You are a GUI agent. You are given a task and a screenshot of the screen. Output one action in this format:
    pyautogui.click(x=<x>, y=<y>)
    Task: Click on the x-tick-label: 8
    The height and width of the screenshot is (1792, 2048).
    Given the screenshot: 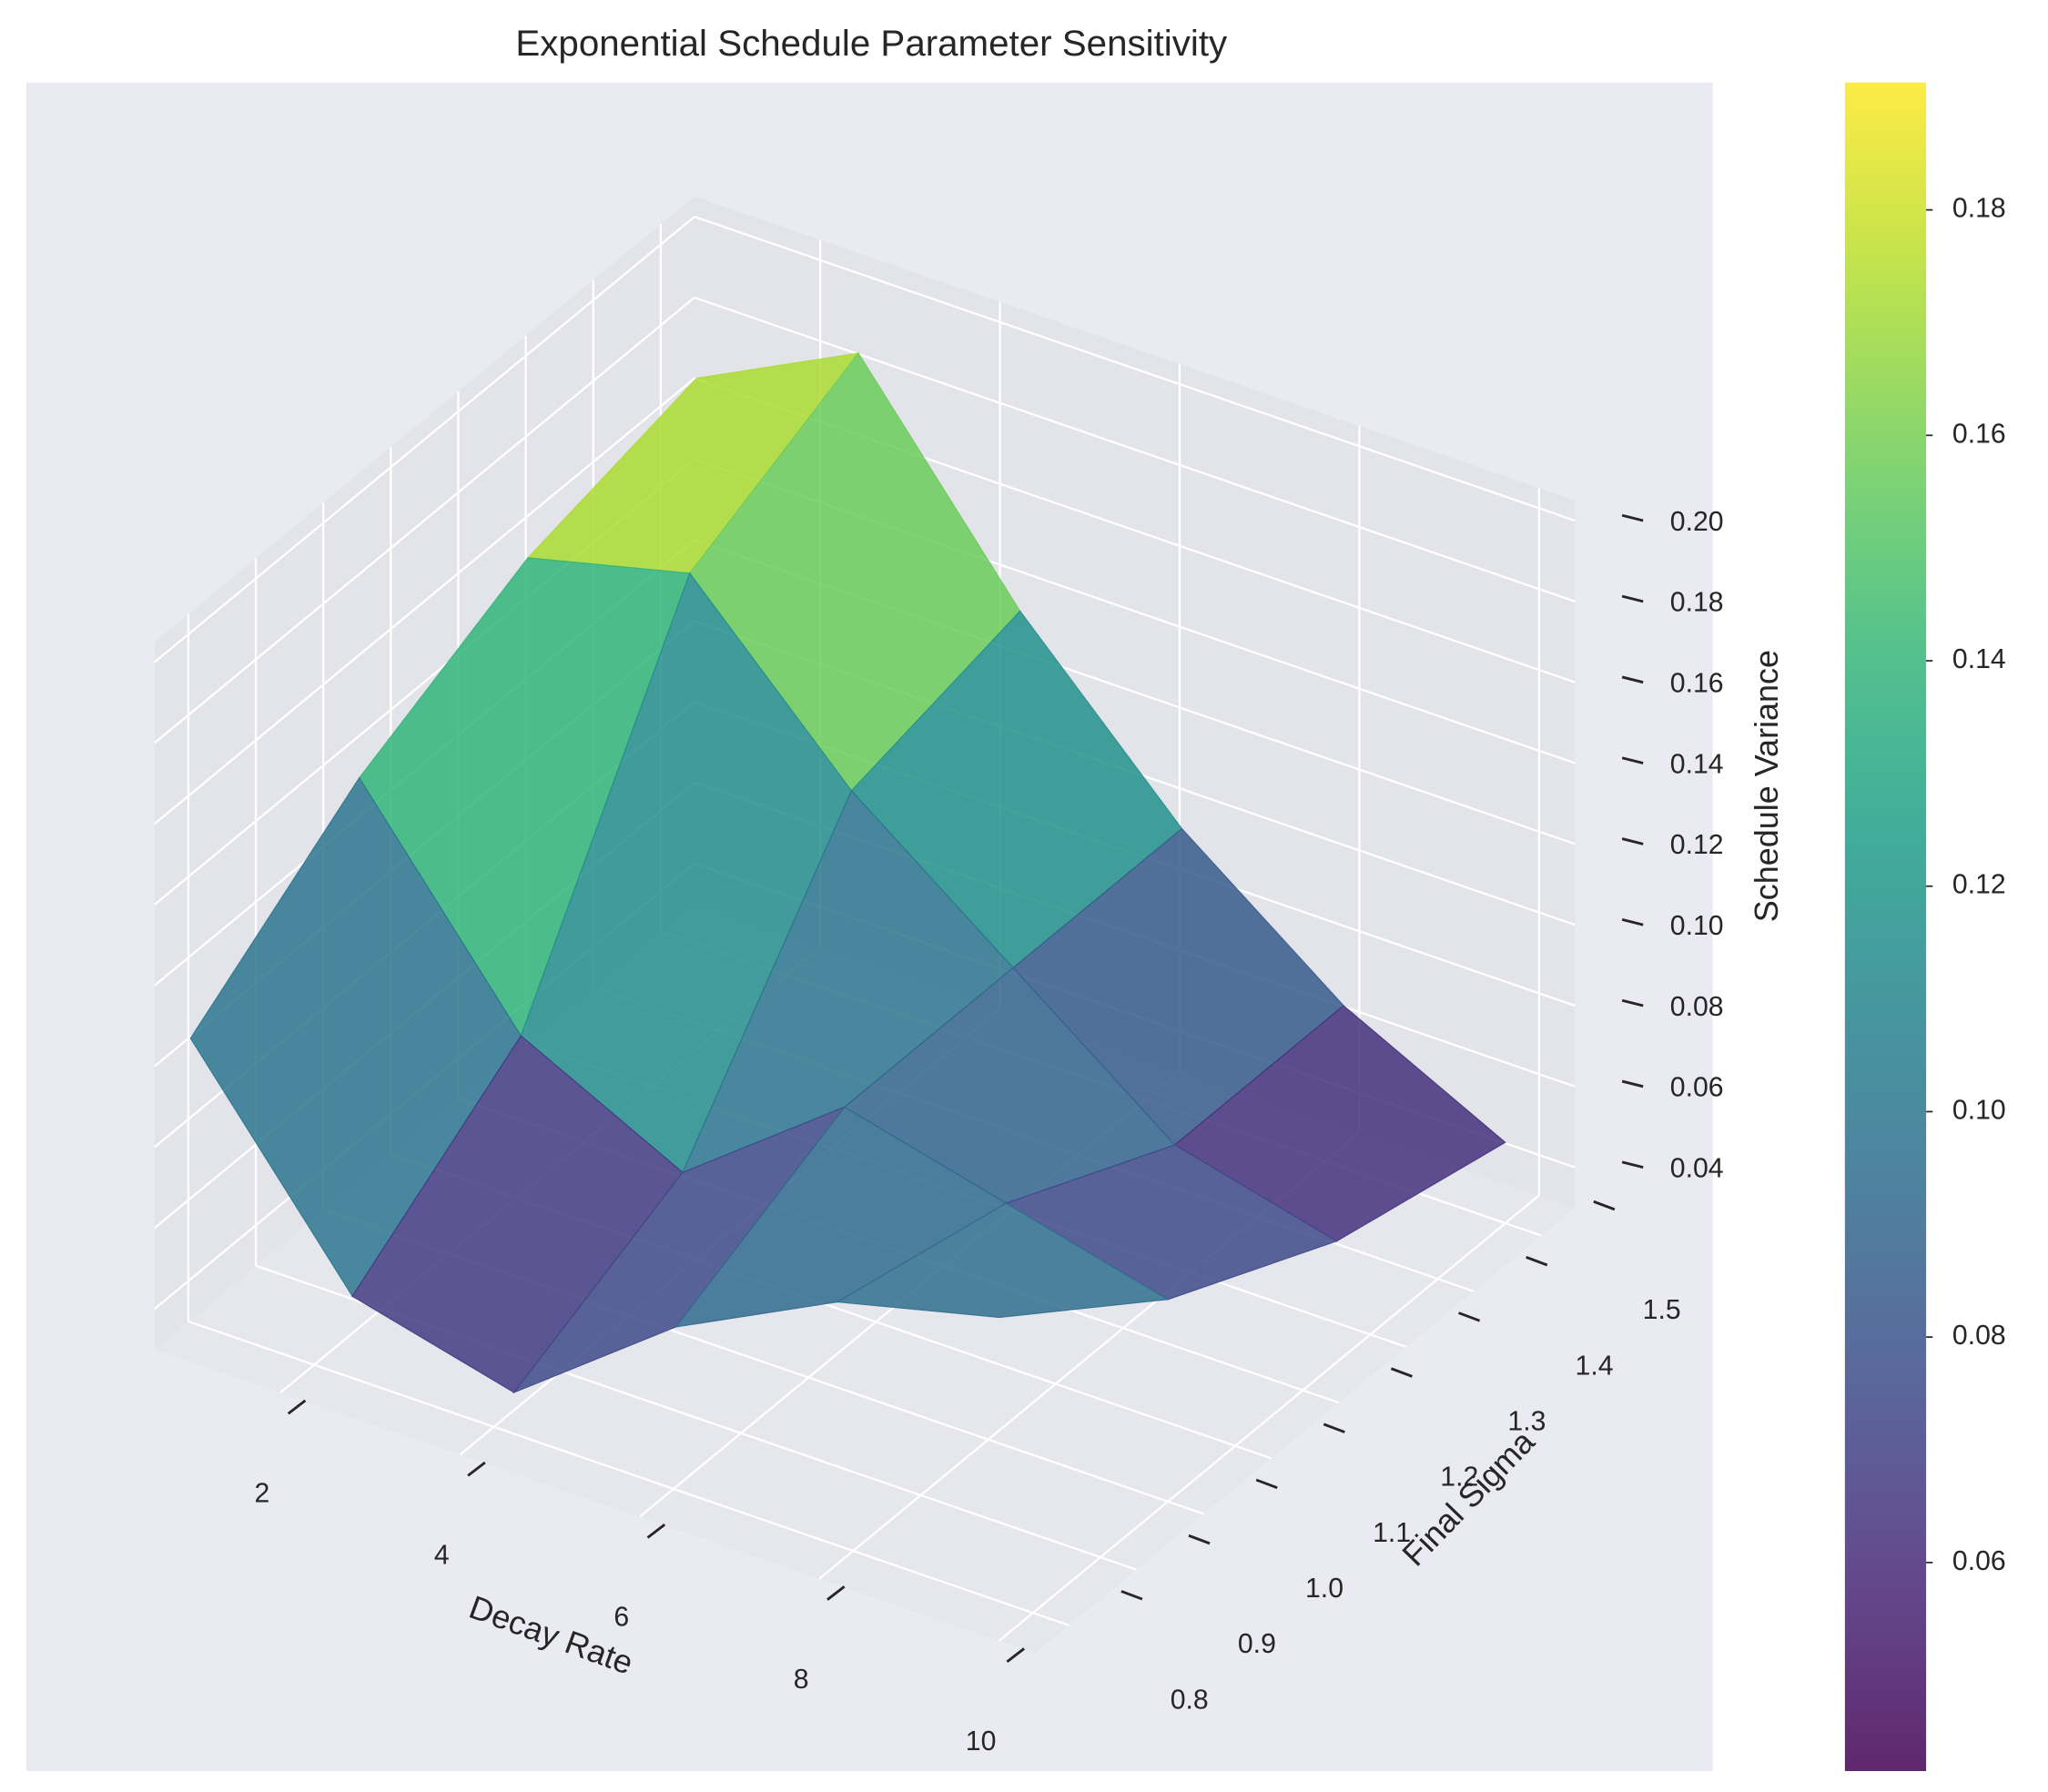 What is the action you would take?
    pyautogui.click(x=801, y=1680)
    